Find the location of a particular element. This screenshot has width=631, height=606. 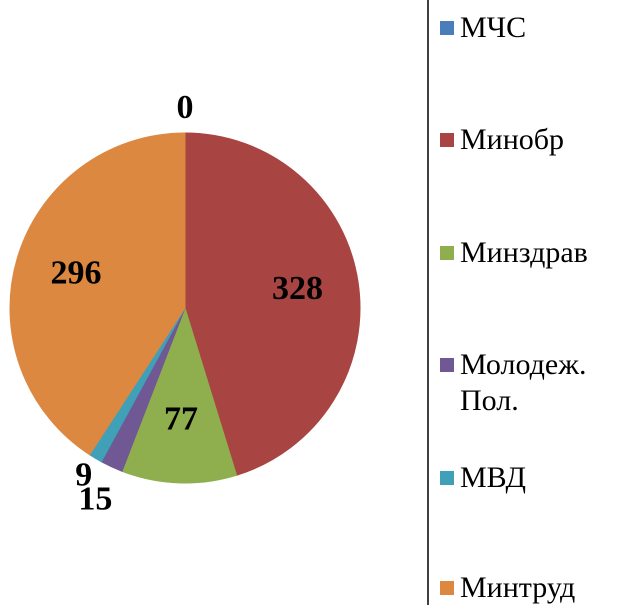

legend-label: МВД is located at coordinates (493, 477).